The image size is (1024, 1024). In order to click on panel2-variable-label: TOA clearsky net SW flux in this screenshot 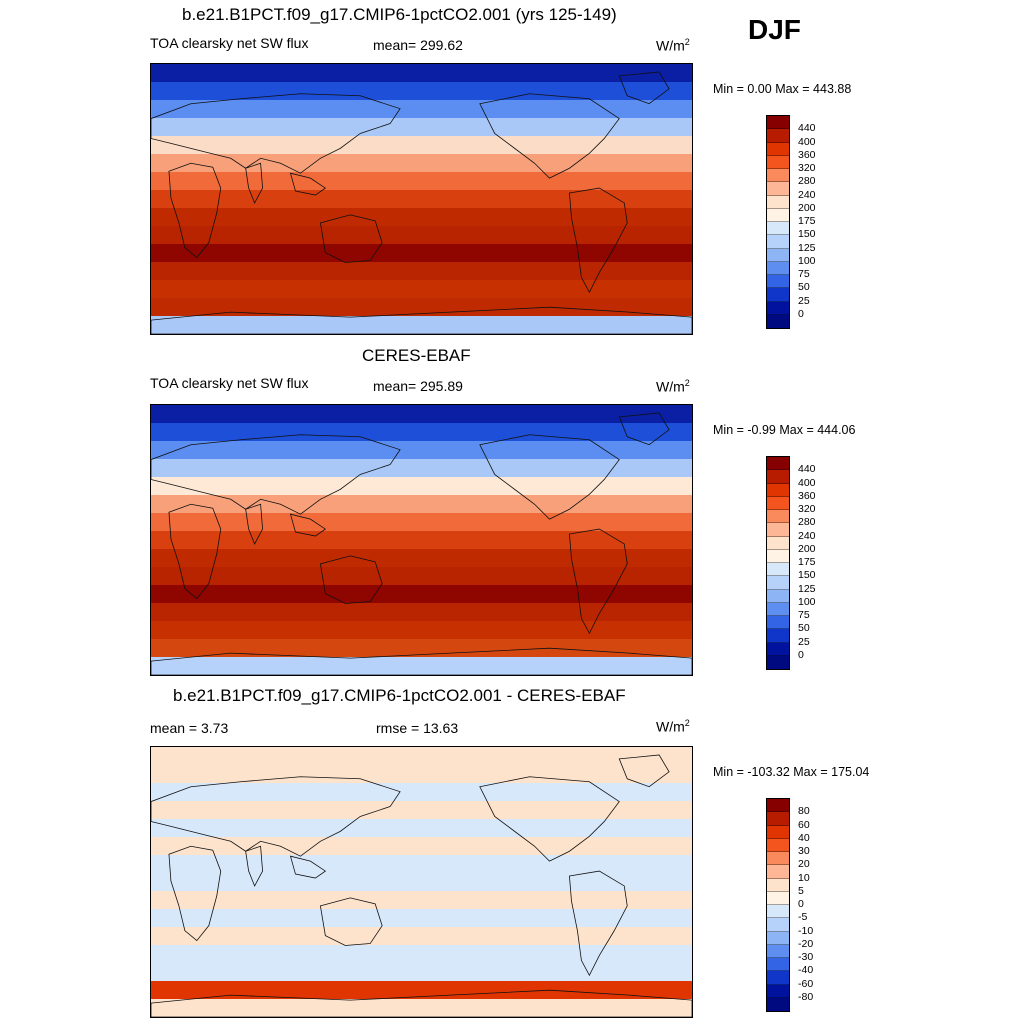, I will do `click(229, 383)`.